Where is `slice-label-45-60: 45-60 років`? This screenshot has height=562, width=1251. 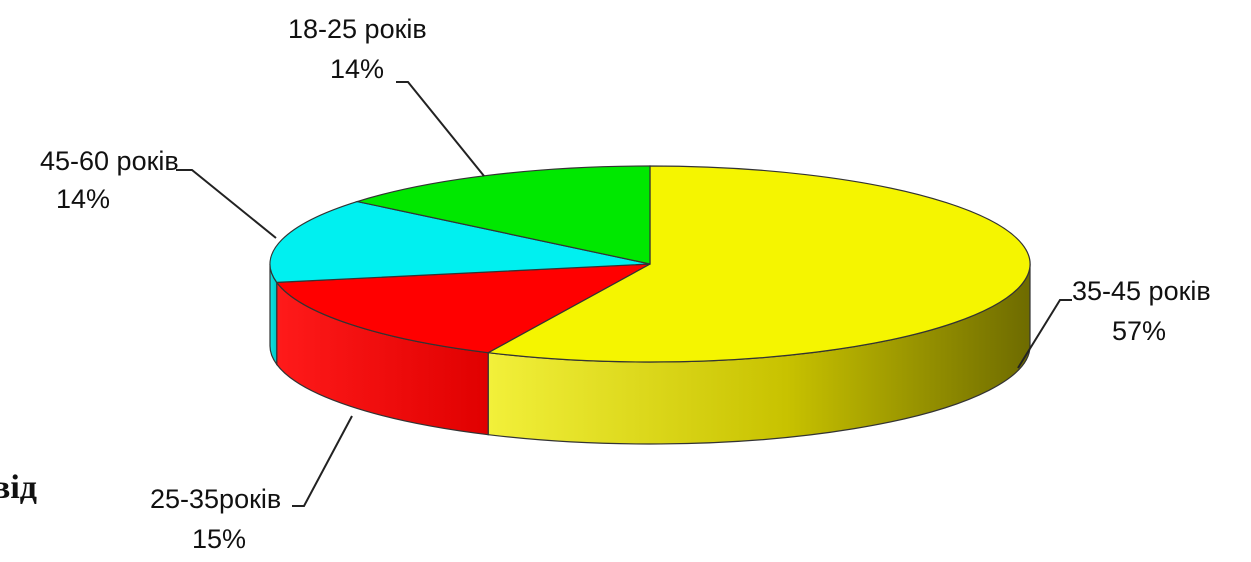 slice-label-45-60: 45-60 років is located at coordinates (109, 161).